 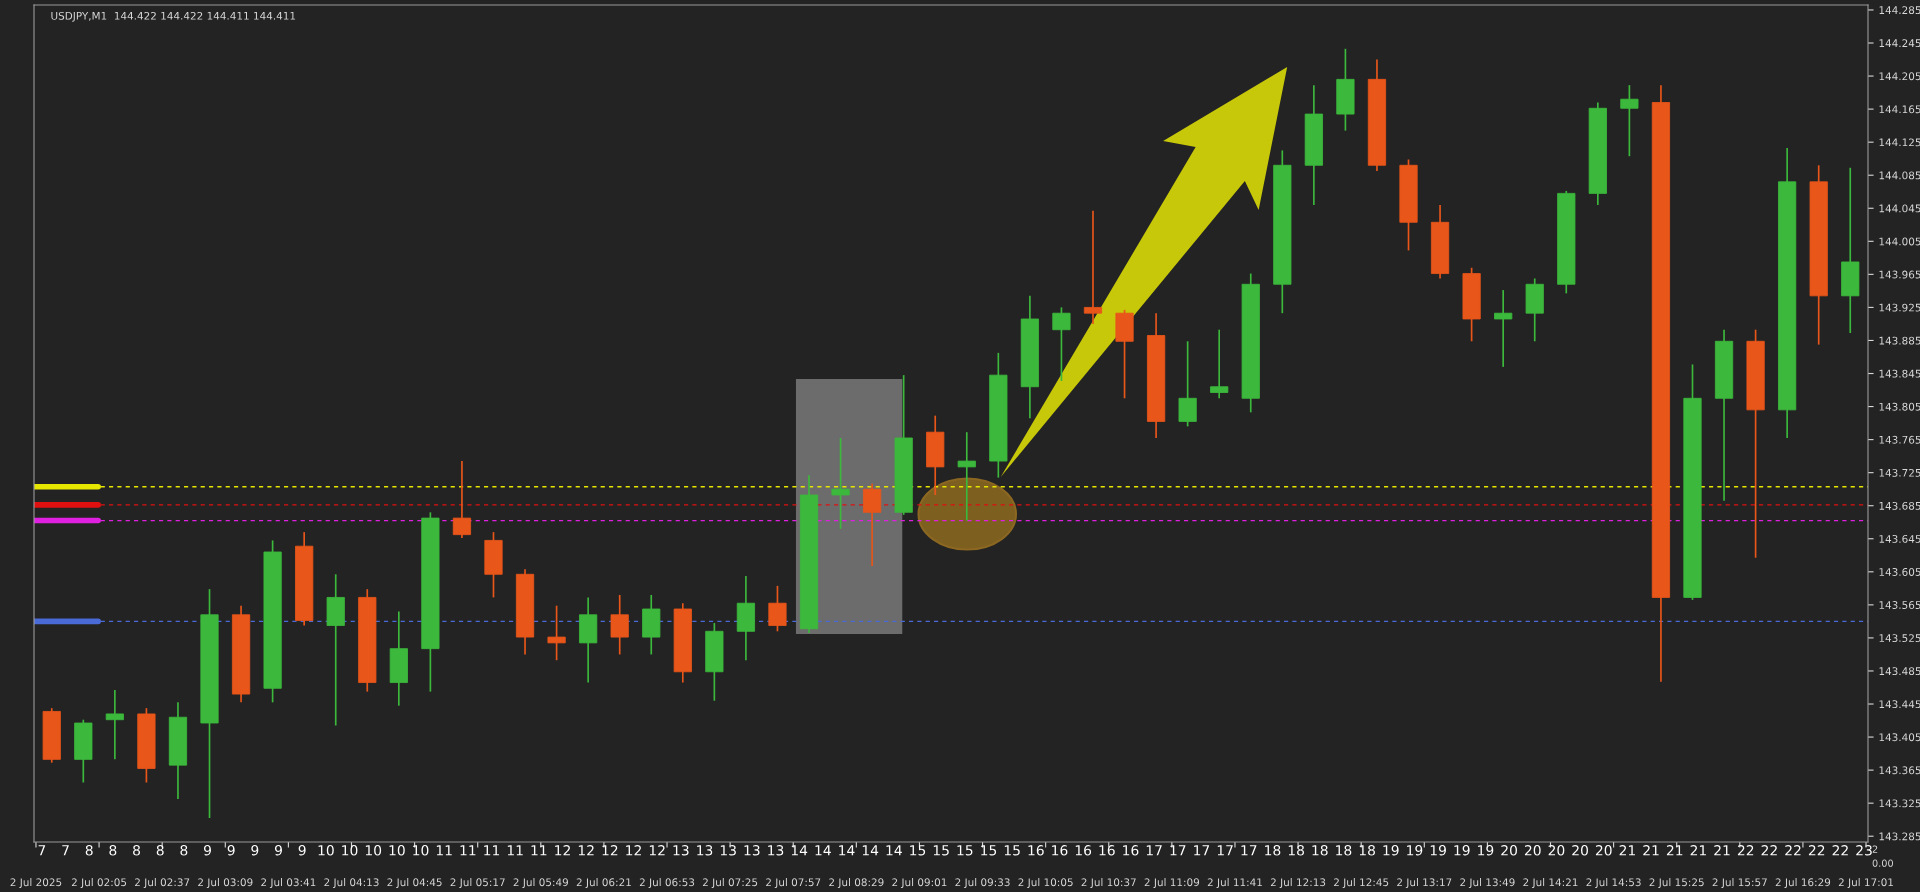 What do you see at coordinates (1899, 538) in the screenshot?
I see `y-tick-label: 143.645` at bounding box center [1899, 538].